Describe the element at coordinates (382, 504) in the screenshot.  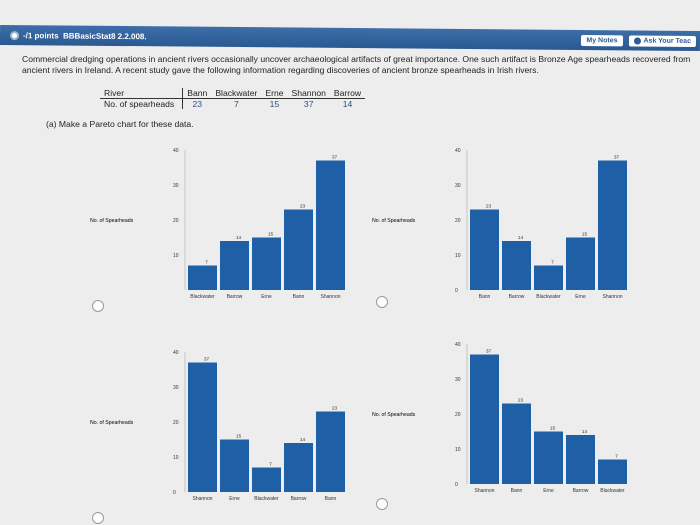
I see `option-4-radio` at that location.